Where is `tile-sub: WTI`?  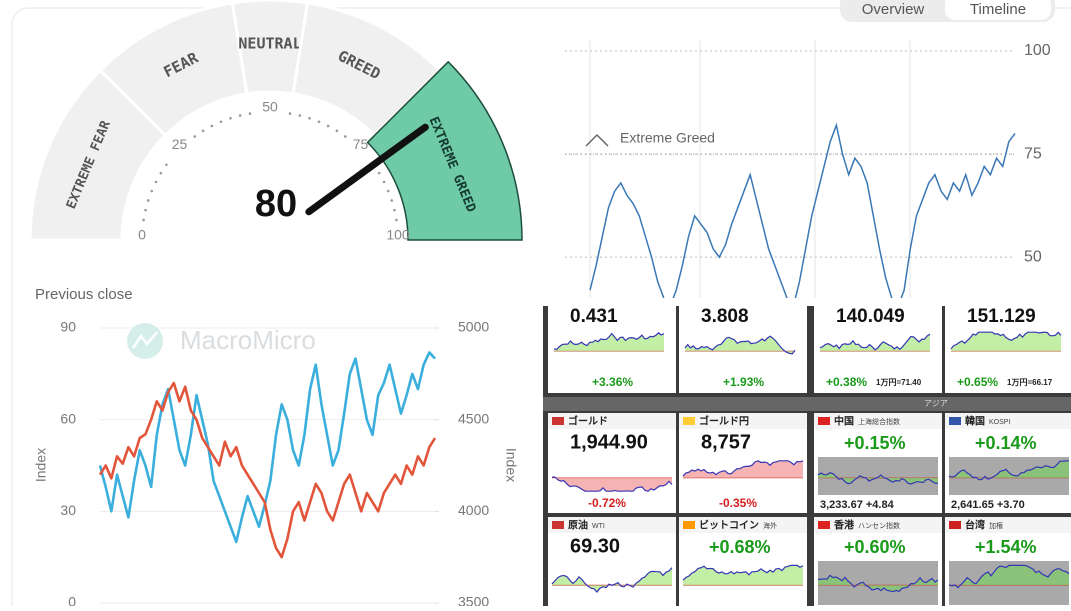 tile-sub: WTI is located at coordinates (598, 526).